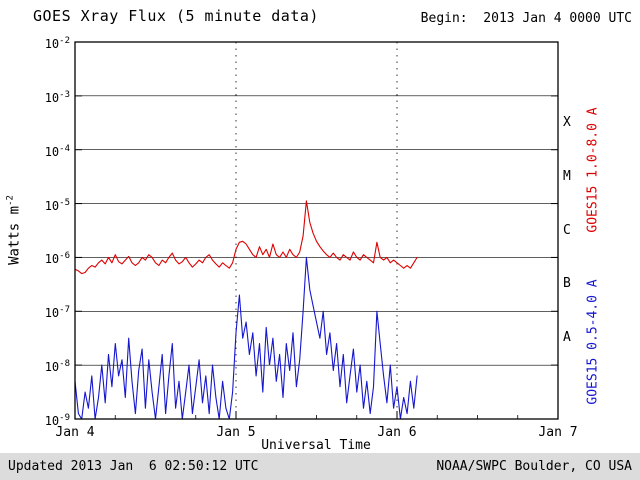  What do you see at coordinates (246, 237) in the screenshot?
I see `flux-series-line` at bounding box center [246, 237].